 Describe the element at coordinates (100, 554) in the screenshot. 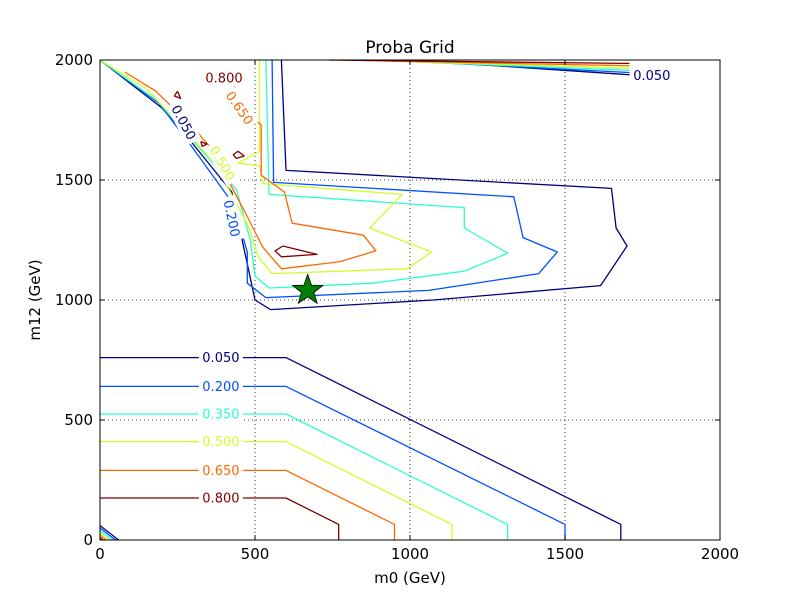

I see `x-tick-label: 0` at that location.